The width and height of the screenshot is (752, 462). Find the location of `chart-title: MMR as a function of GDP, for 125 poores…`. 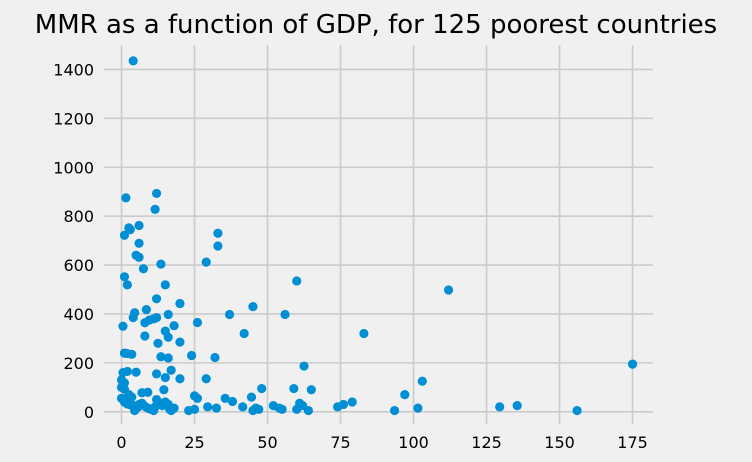

chart-title: MMR as a function of GDP, for 125 poores… is located at coordinates (376, 25).